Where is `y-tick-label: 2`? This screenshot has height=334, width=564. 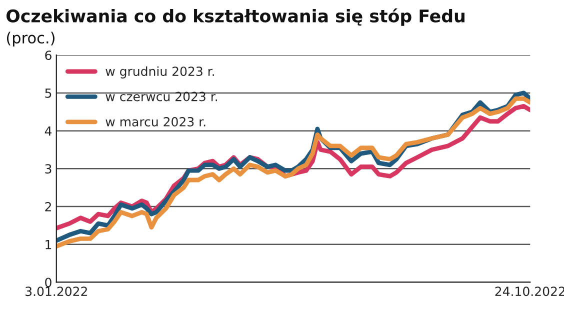
y-tick-label: 2 is located at coordinates (48, 207).